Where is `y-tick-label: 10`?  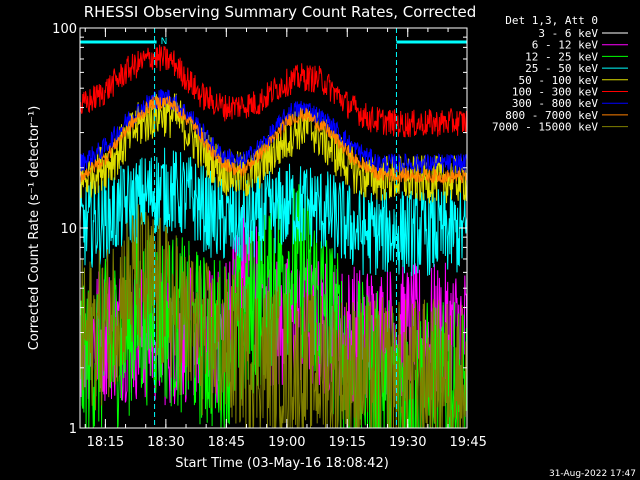 y-tick-label: 10 is located at coordinates (68, 229).